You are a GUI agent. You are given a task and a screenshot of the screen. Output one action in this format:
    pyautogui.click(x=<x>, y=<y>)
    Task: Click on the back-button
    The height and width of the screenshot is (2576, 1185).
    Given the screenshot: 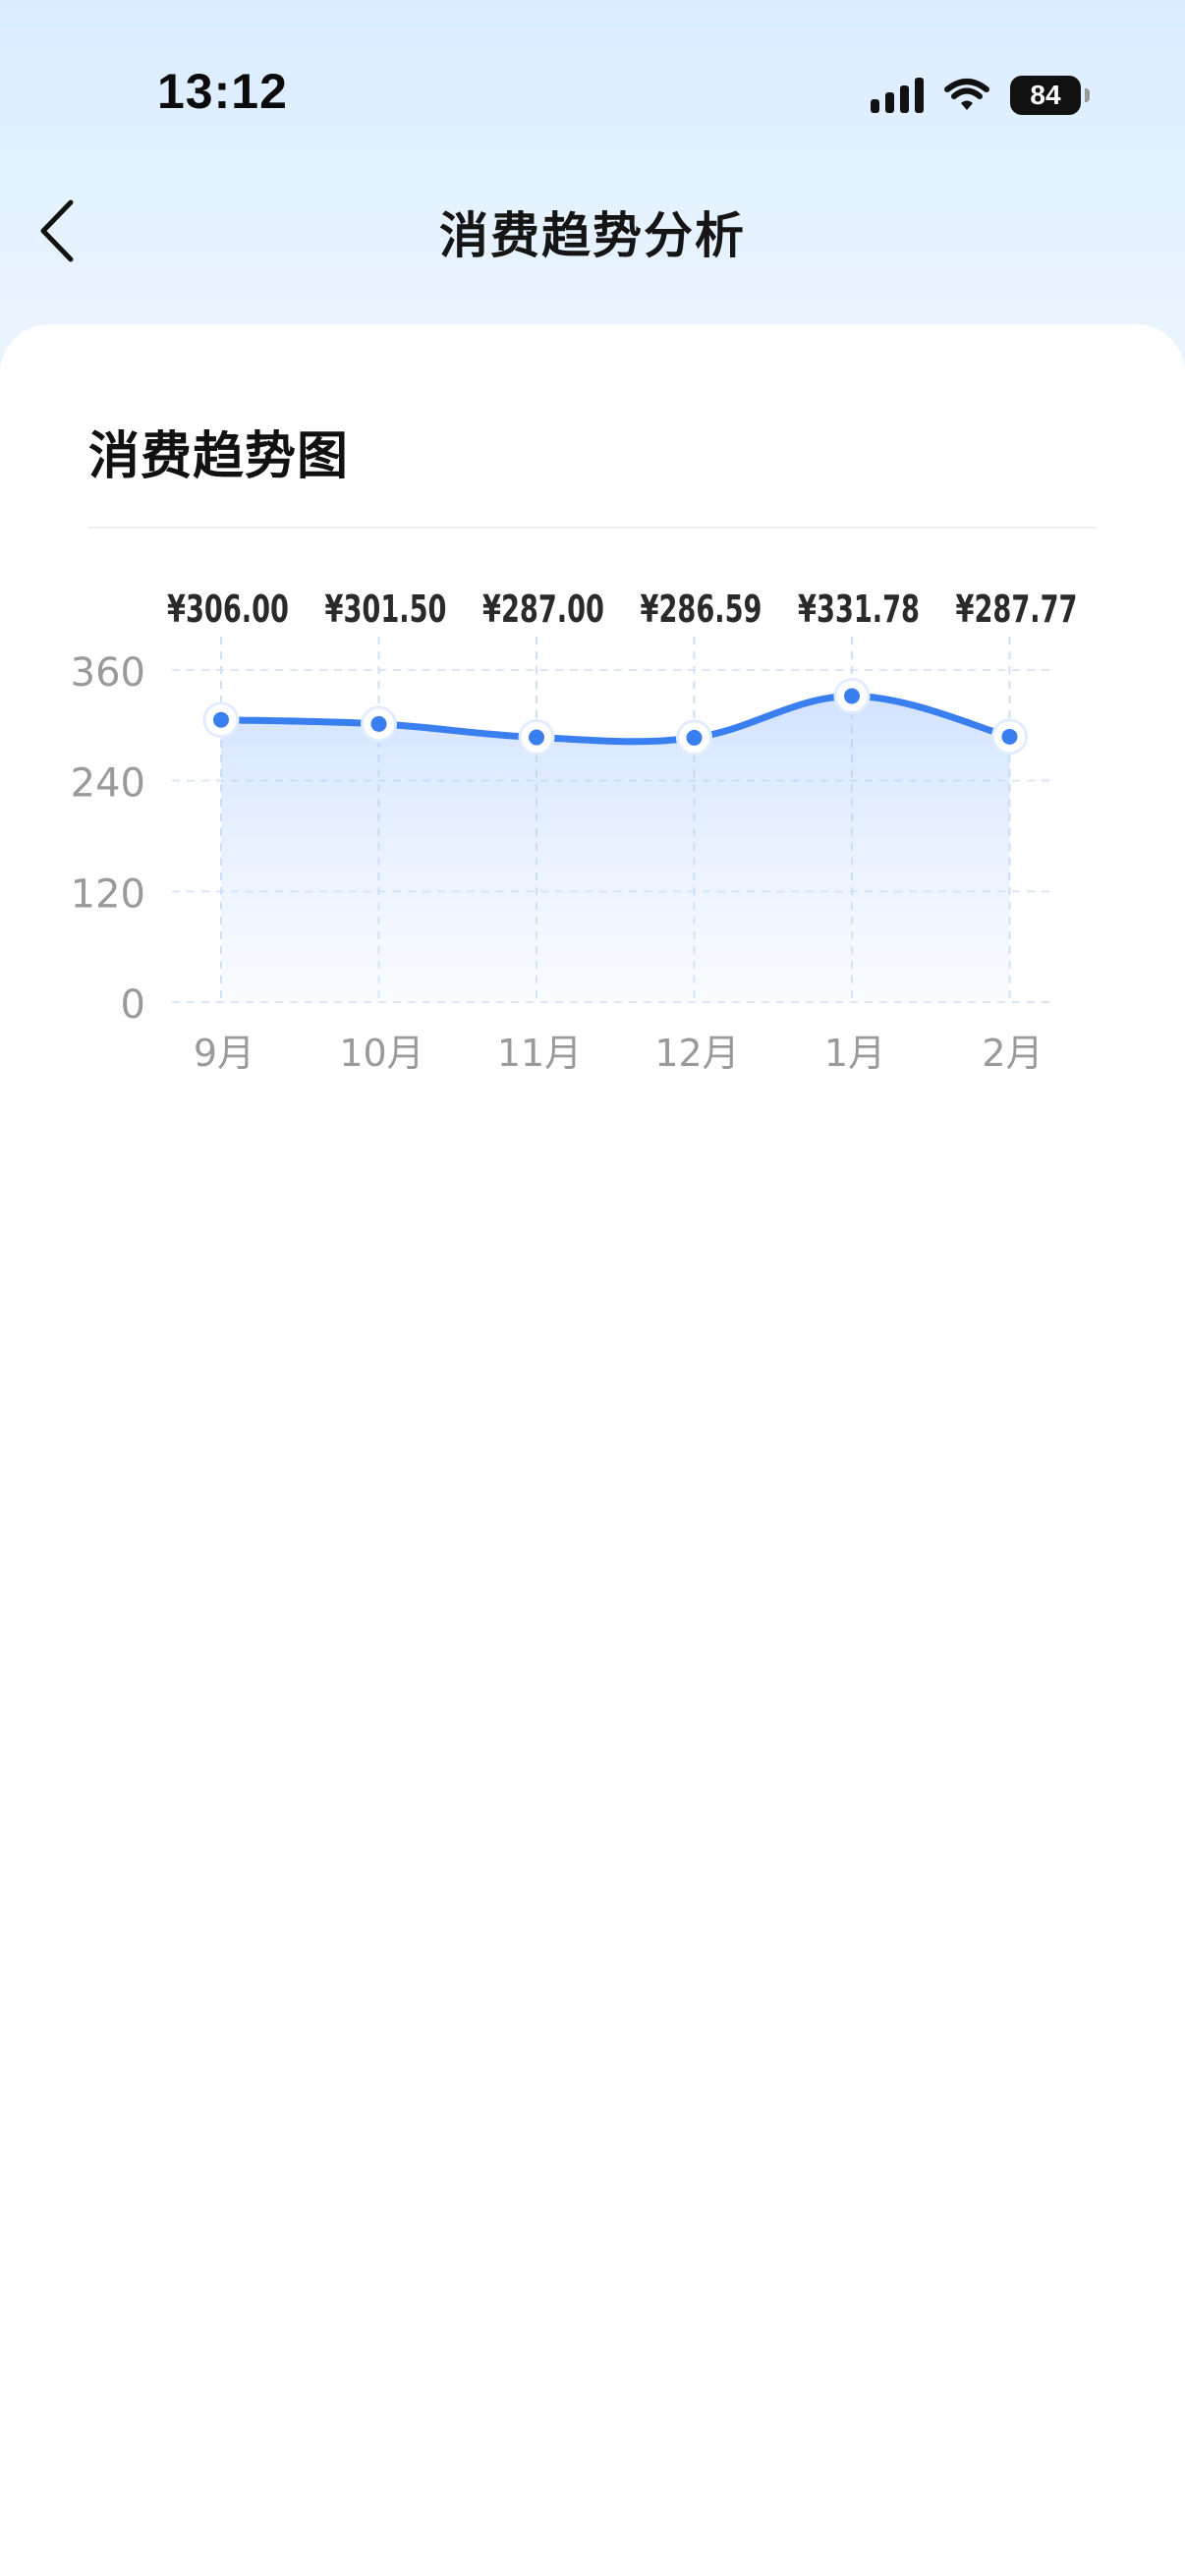 What is the action you would take?
    pyautogui.click(x=64, y=230)
    